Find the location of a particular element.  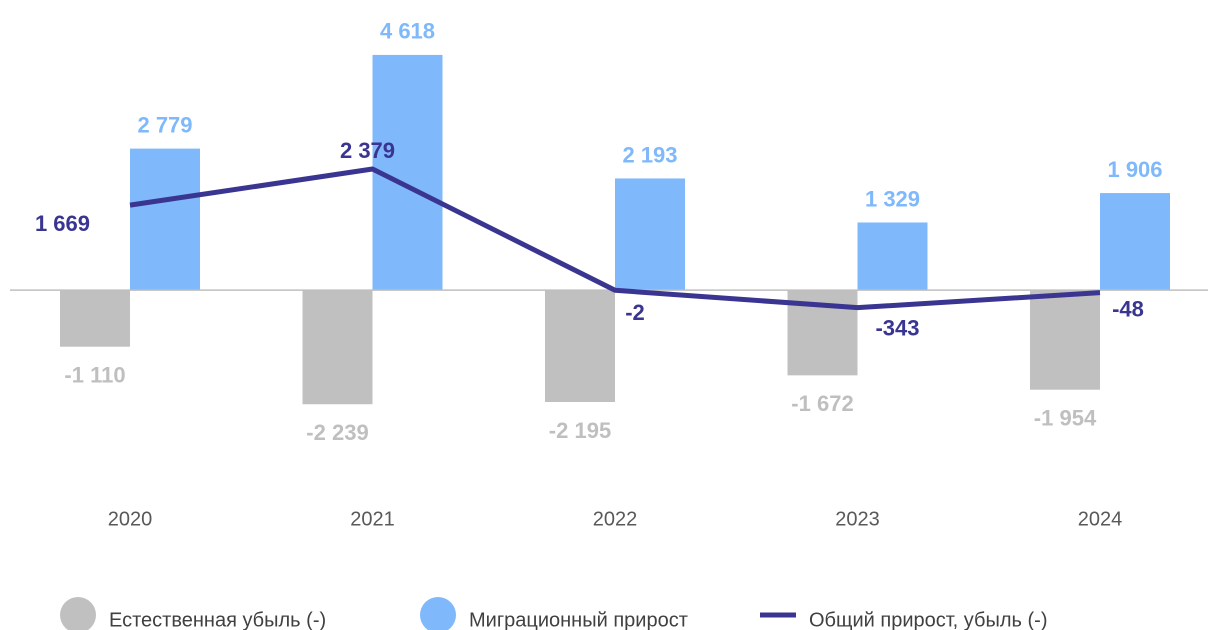

x-tick-label: 2021 is located at coordinates (372, 519).